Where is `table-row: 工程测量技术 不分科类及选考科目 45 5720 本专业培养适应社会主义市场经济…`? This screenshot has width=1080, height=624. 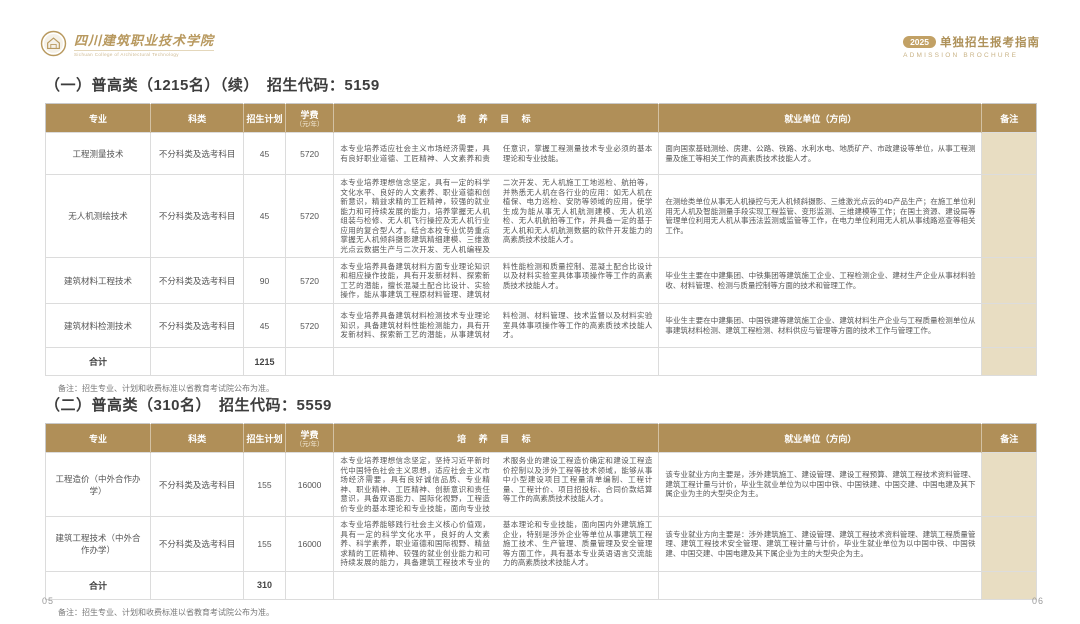
table-row: 工程测量技术 不分科类及选考科目 45 5720 本专业培养适应社会主义市场经济… is located at coordinates (540, 153).